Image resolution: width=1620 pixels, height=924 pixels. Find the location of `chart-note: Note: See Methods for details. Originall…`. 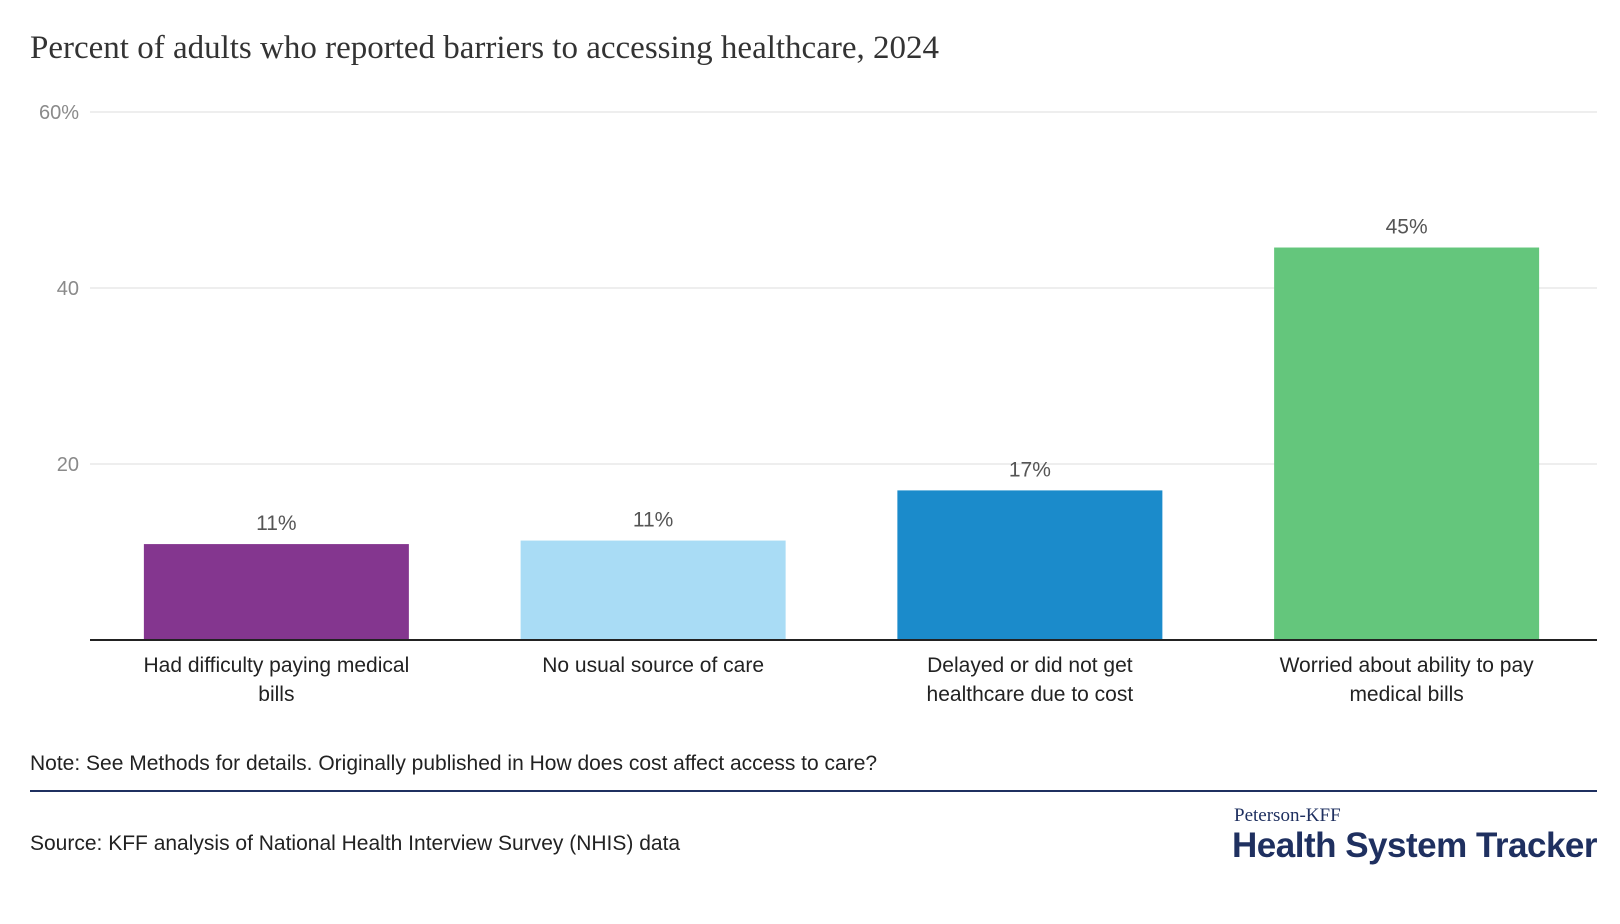

chart-note: Note: See Methods for details. Originall… is located at coordinates (454, 763).